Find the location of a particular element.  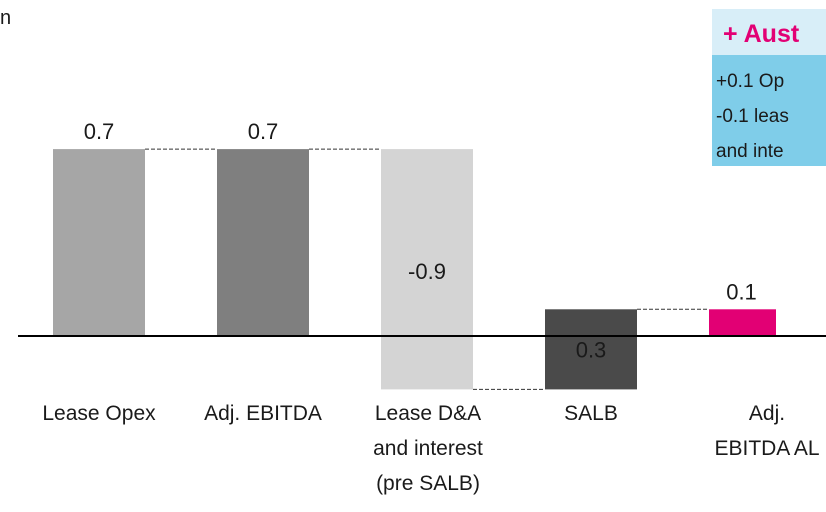

unit-label: n is located at coordinates (5, 18).